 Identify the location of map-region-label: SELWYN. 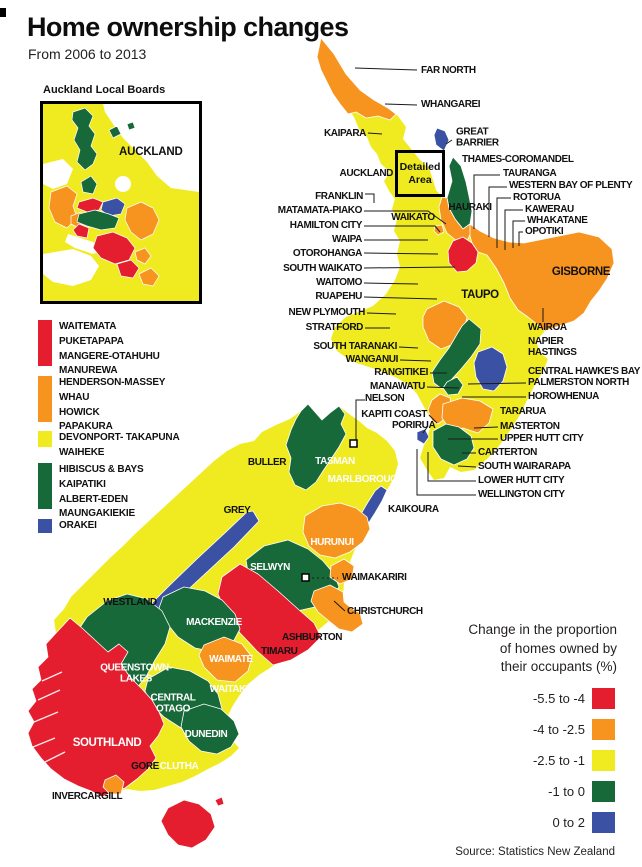
(270, 567).